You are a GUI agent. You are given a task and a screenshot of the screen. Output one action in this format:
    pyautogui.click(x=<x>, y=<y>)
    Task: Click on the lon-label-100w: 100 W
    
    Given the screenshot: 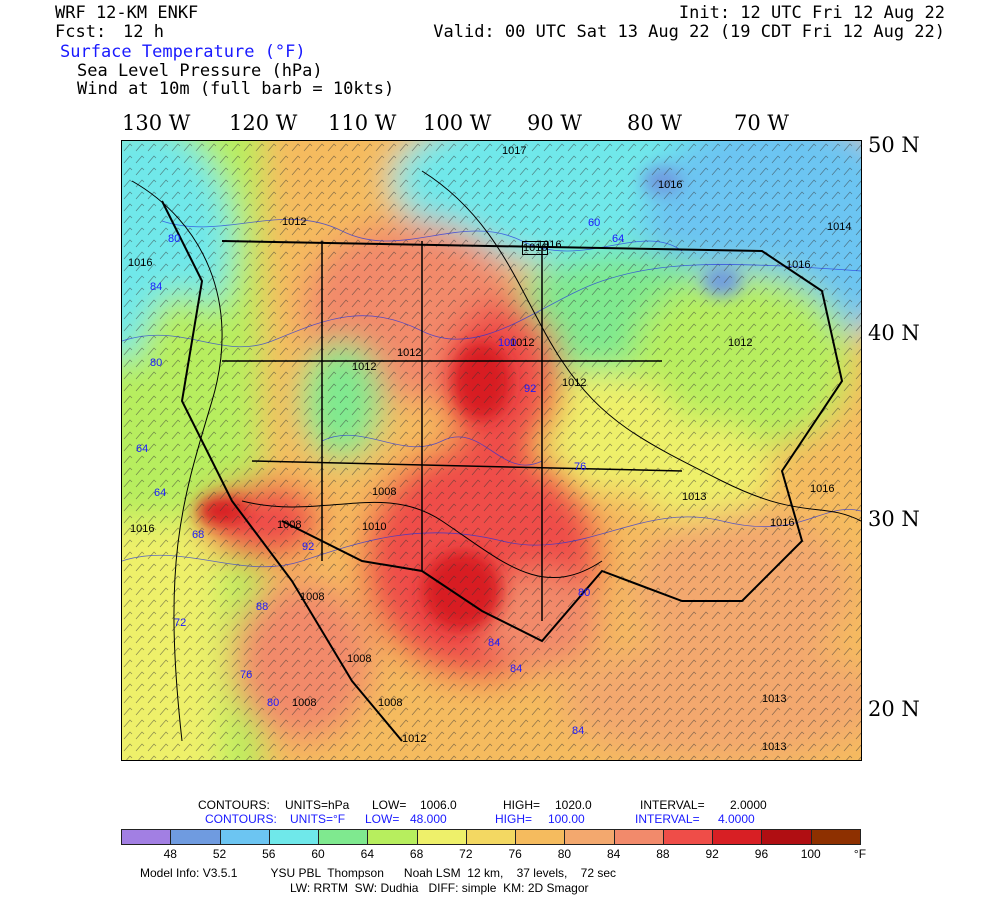 What is the action you would take?
    pyautogui.click(x=457, y=123)
    